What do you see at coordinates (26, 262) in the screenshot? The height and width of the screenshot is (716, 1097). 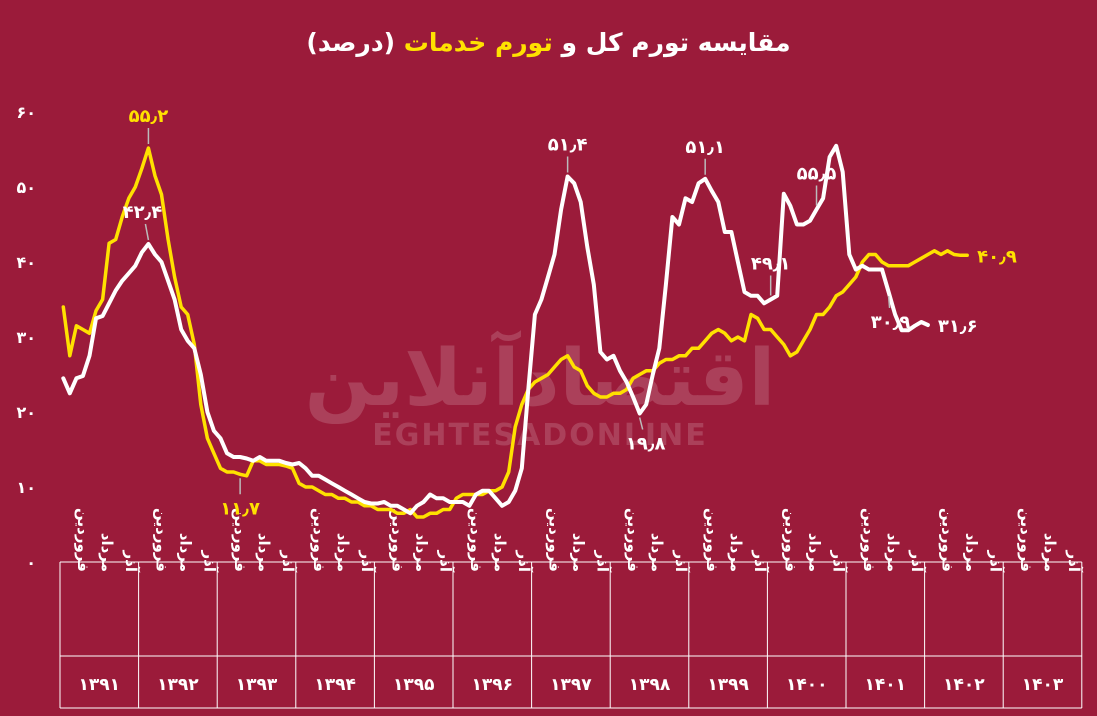 I see `y-tick-label: ۴۰` at bounding box center [26, 262].